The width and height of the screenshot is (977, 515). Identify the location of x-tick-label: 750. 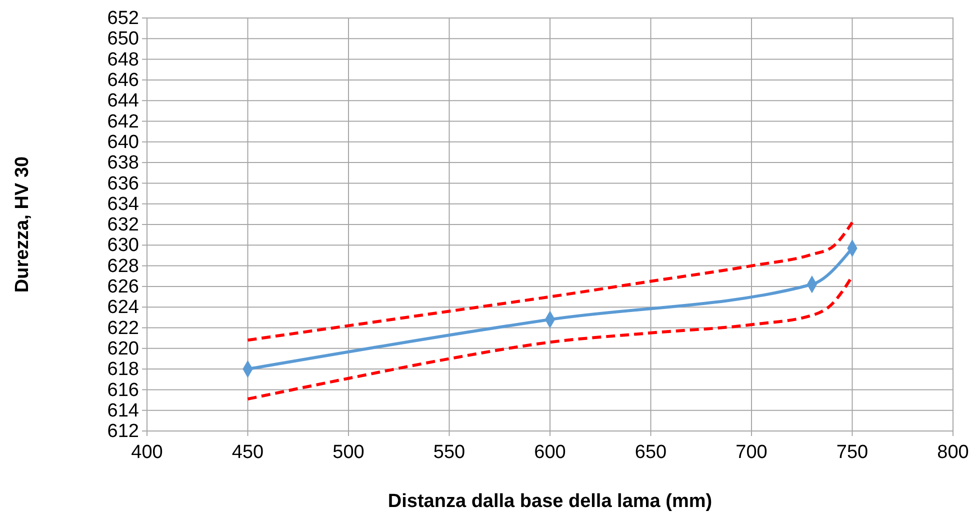
(852, 452).